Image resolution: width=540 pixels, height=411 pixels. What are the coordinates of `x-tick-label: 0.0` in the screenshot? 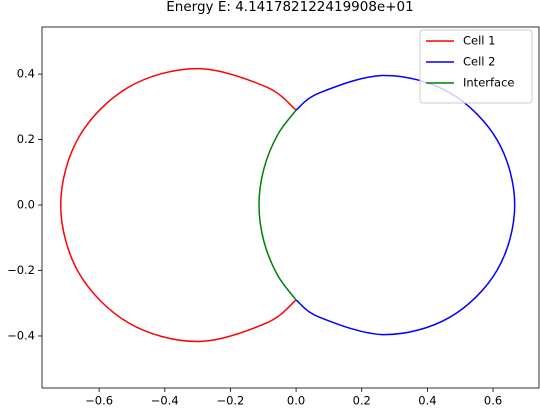 It's located at (296, 401).